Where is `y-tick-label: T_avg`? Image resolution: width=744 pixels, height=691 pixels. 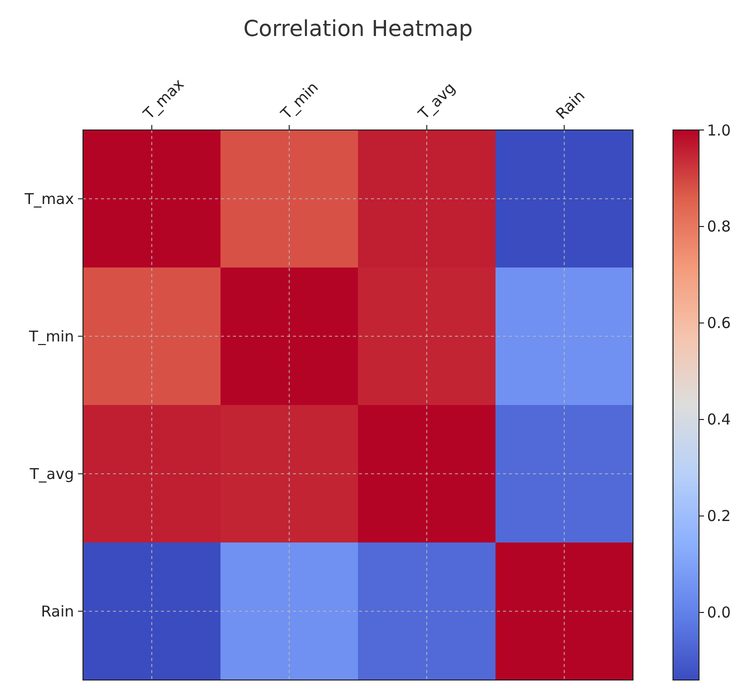 y-tick-label: T_avg is located at coordinates (51, 474).